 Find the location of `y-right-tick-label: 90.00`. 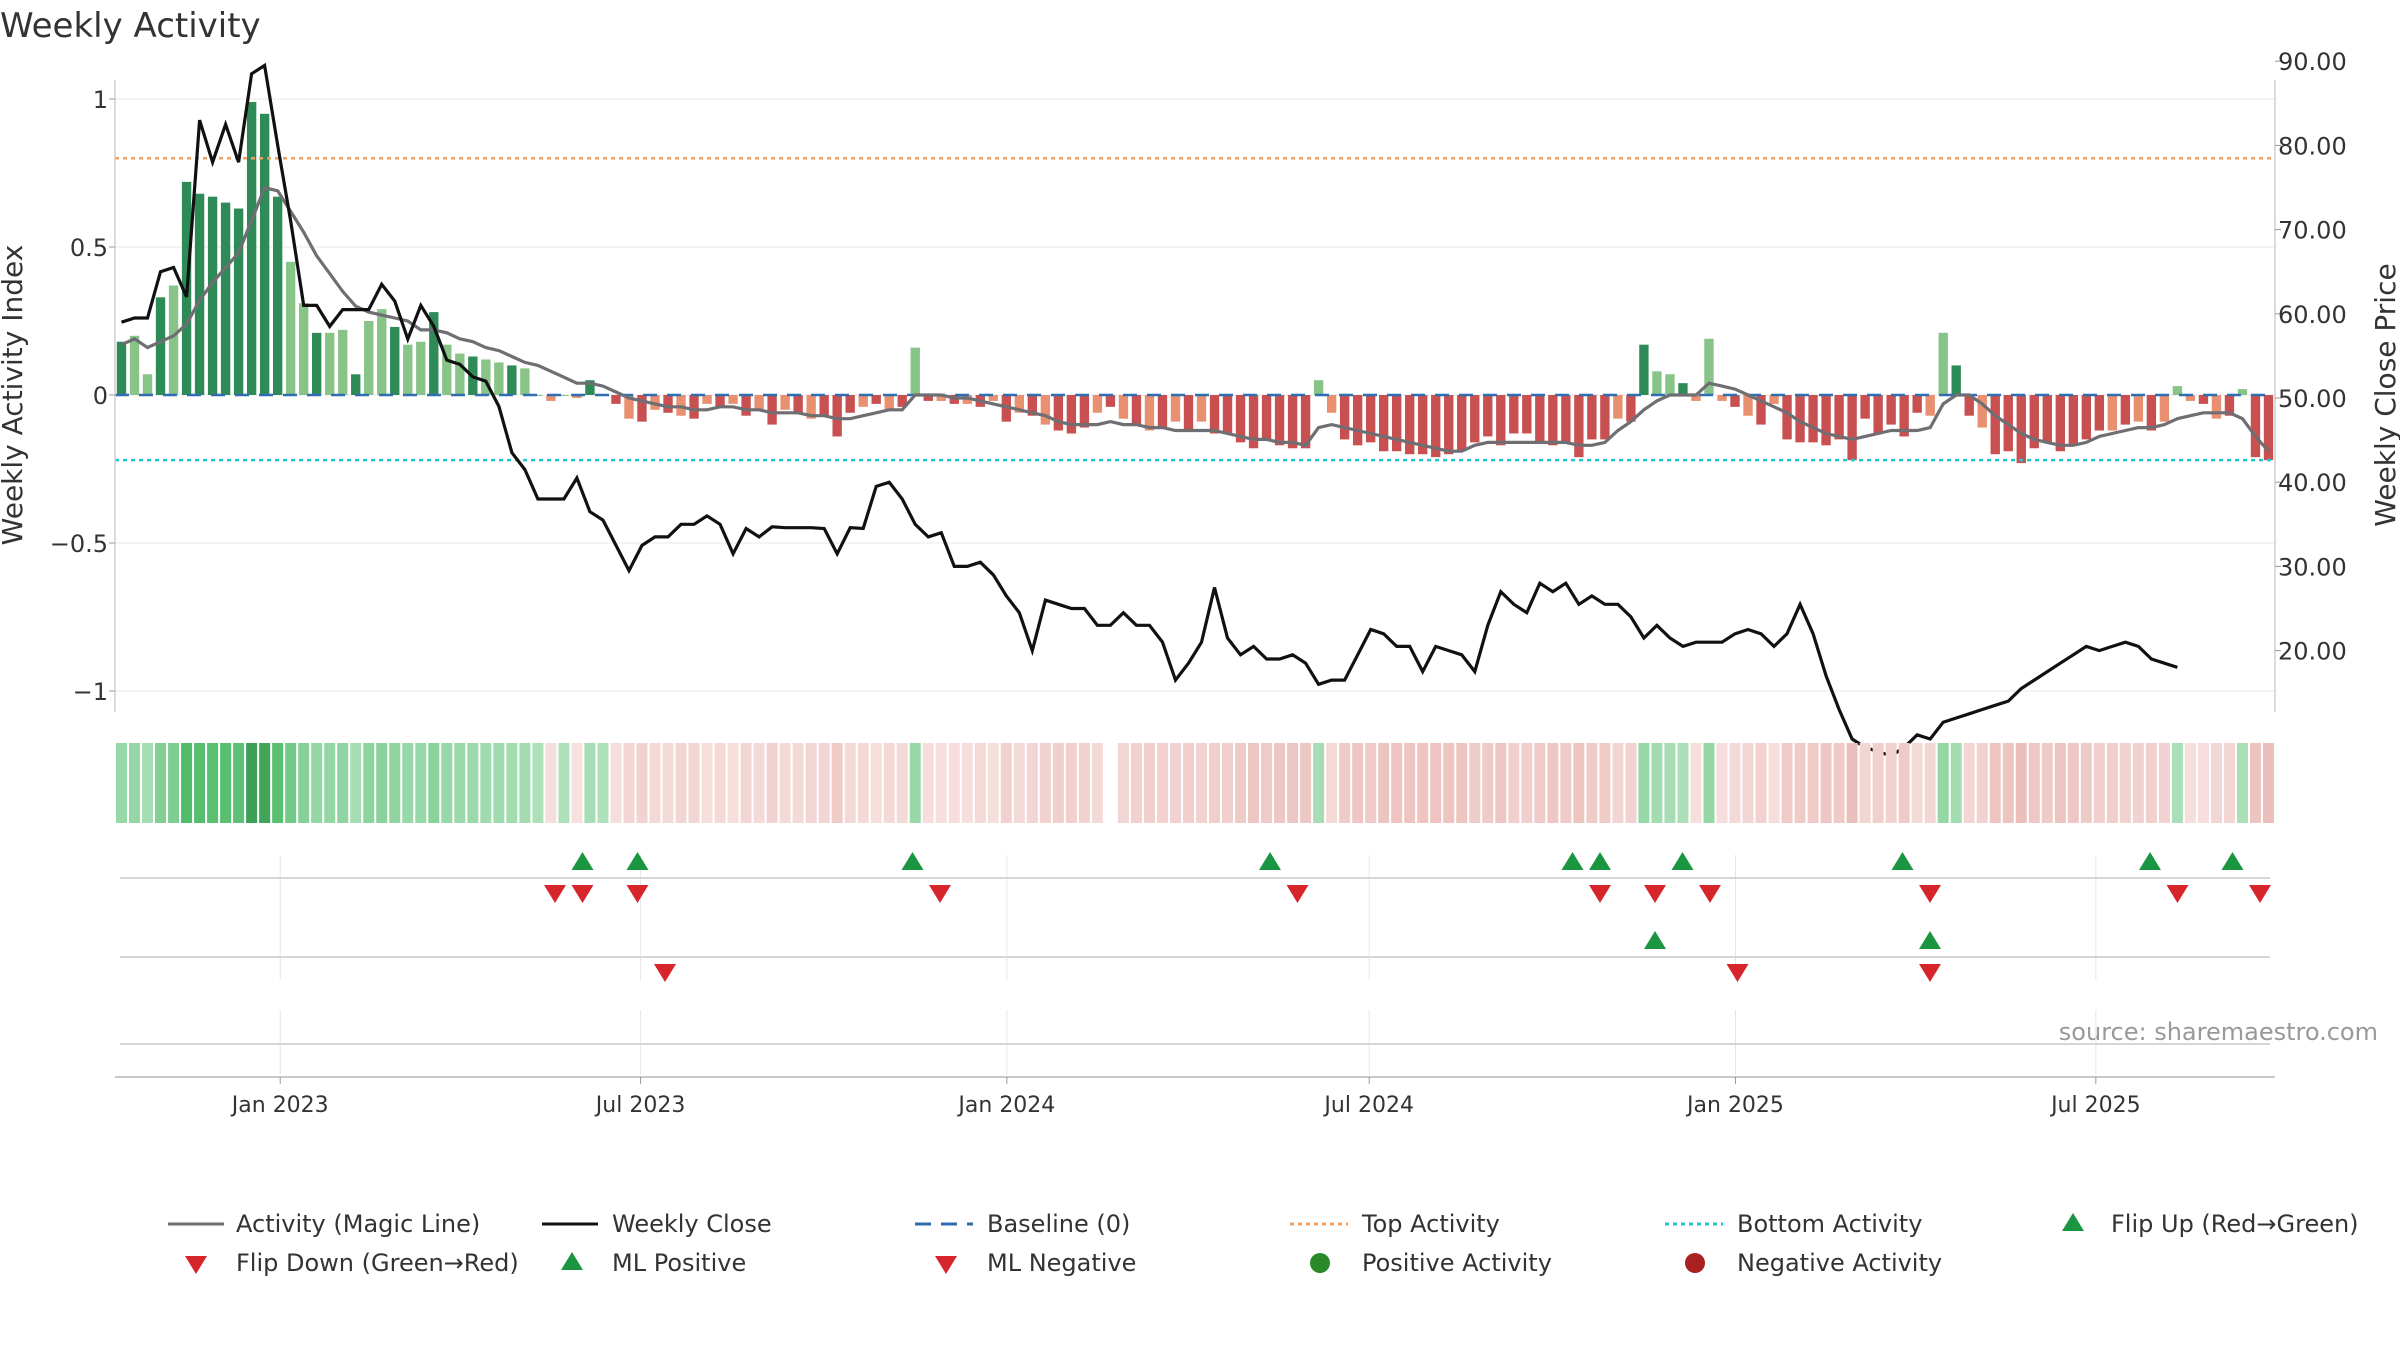

y-right-tick-label: 90.00 is located at coordinates (2312, 62).